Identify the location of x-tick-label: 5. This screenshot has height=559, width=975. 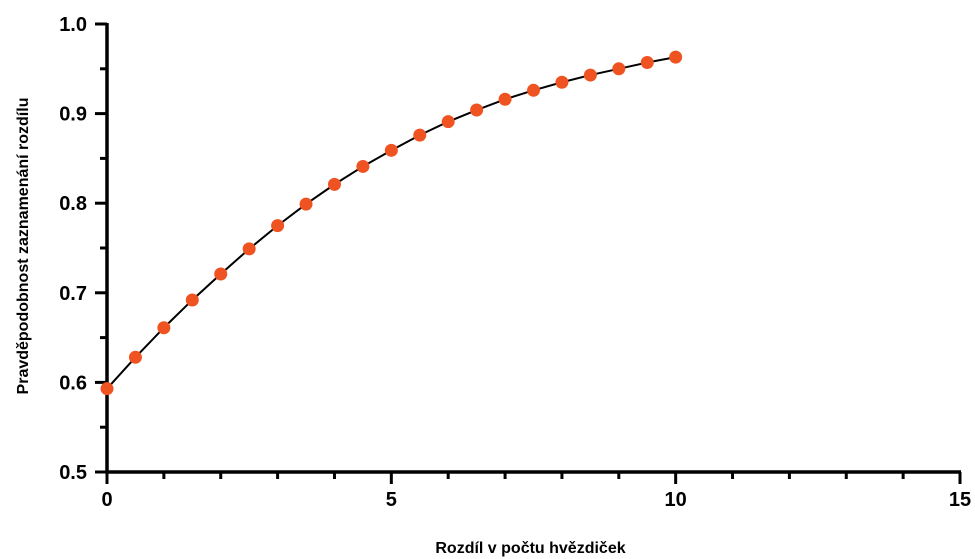
(391, 500).